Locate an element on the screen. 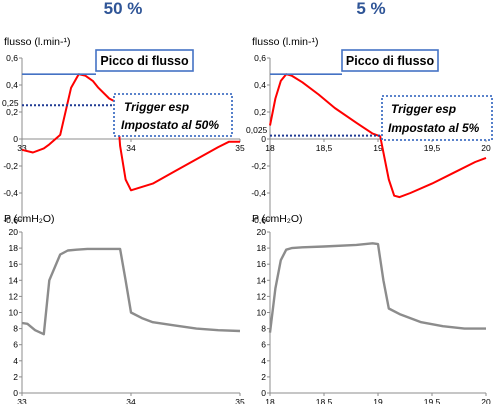 Image resolution: width=499 pixels, height=404 pixels. peak-label-left: Picco di flusso is located at coordinates (144, 61).